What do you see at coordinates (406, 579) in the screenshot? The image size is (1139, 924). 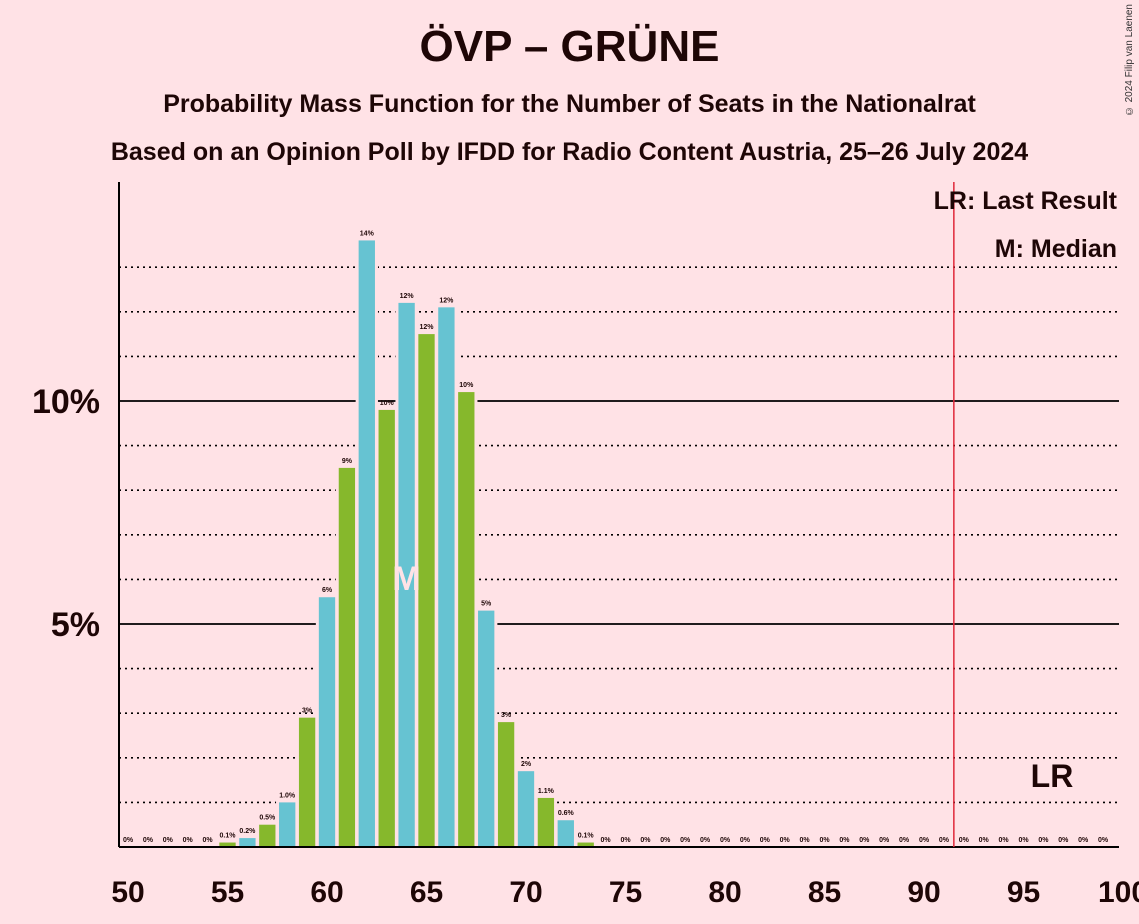 I see `median-marker: M` at bounding box center [406, 579].